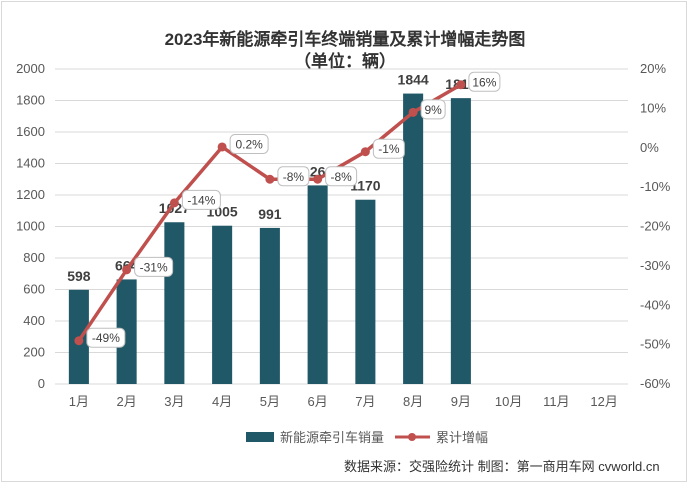 The height and width of the screenshot is (485, 690). I want to click on y-right-tick-label: 0%, so click(649, 147).